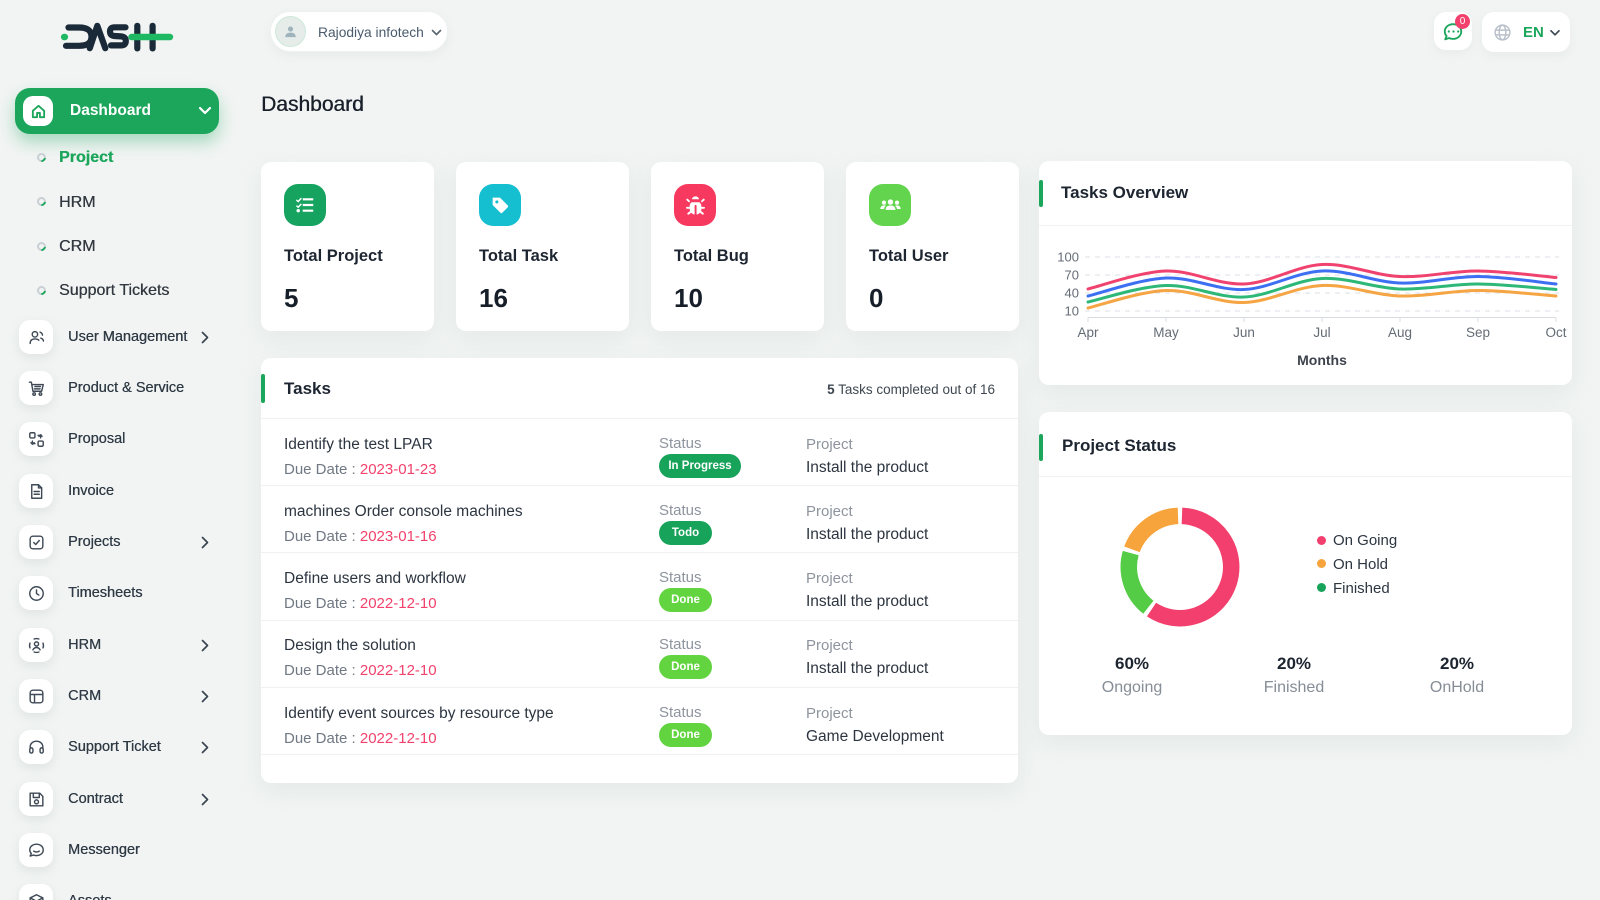  I want to click on svg-text: Jul, so click(1321, 332).